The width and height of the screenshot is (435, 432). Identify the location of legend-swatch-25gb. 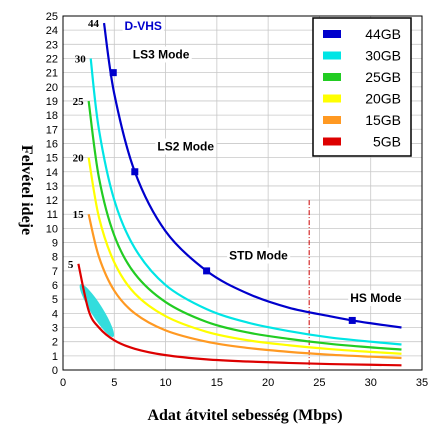
(332, 77).